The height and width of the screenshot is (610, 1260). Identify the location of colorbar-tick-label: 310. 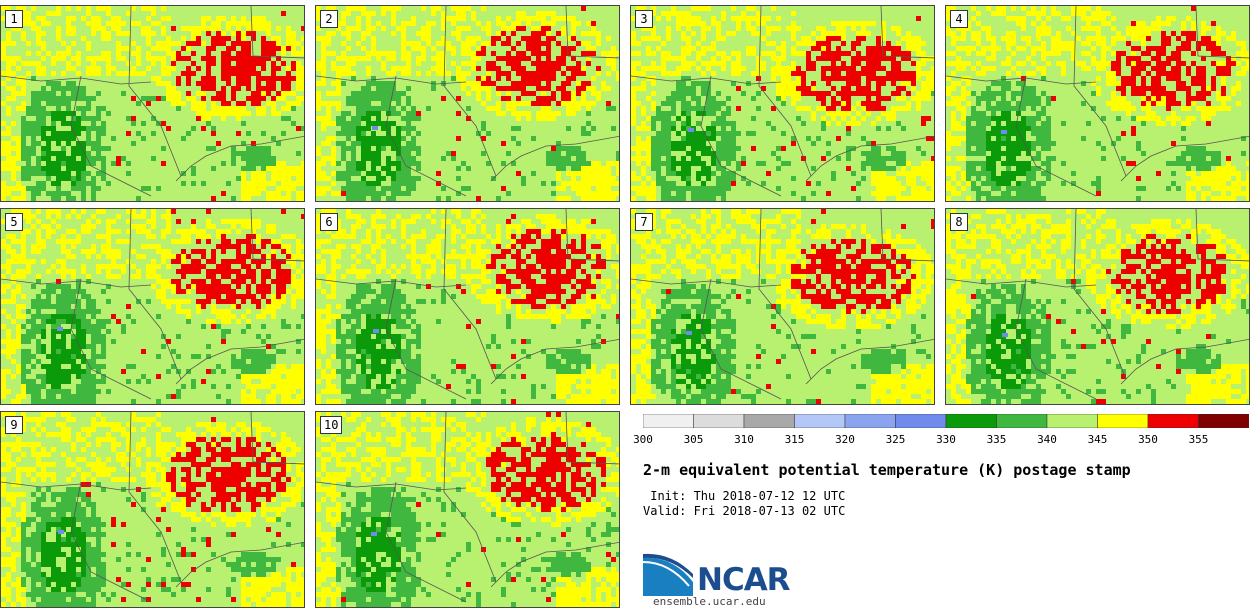
(744, 439).